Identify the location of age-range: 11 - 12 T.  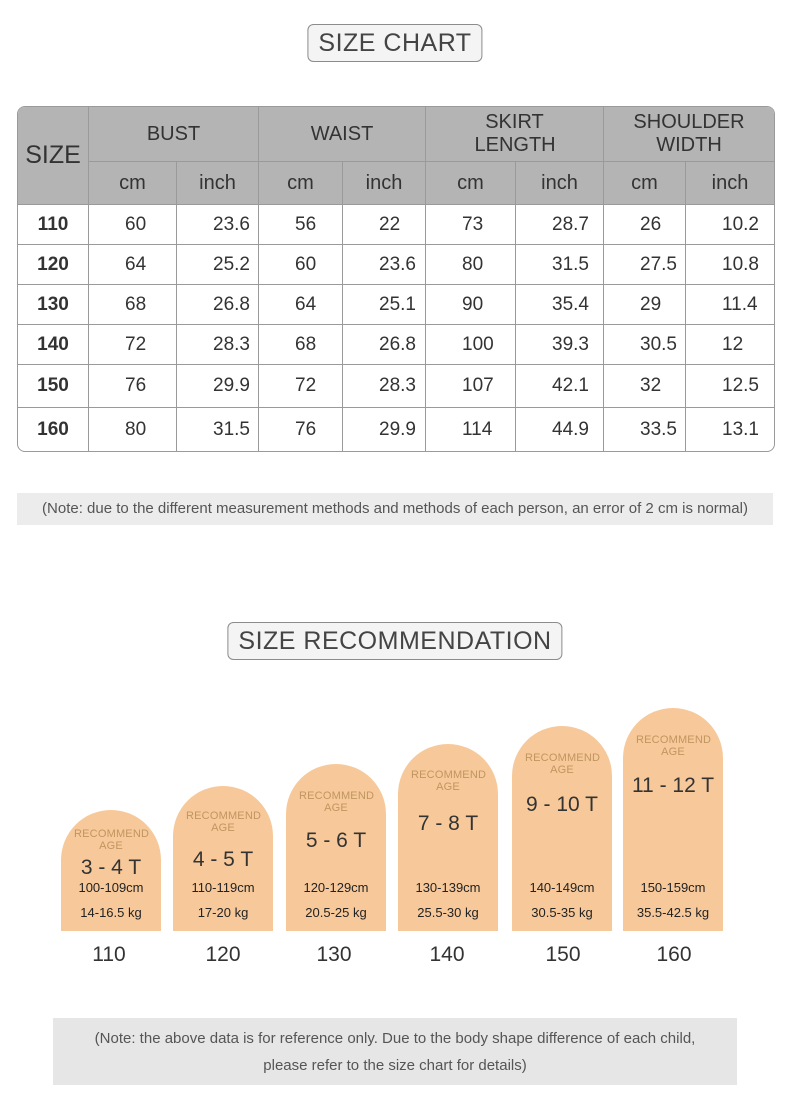
(673, 785).